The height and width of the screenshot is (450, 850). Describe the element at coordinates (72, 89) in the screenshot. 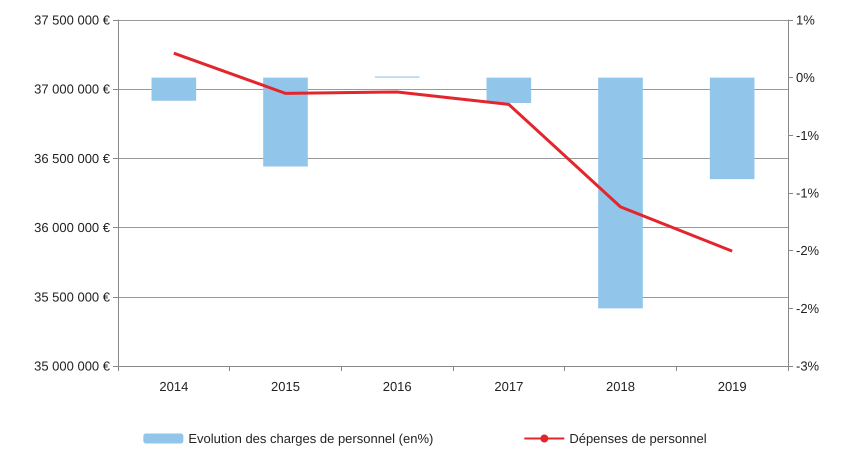

I see `y-tick-label: 37 000 000 €` at that location.